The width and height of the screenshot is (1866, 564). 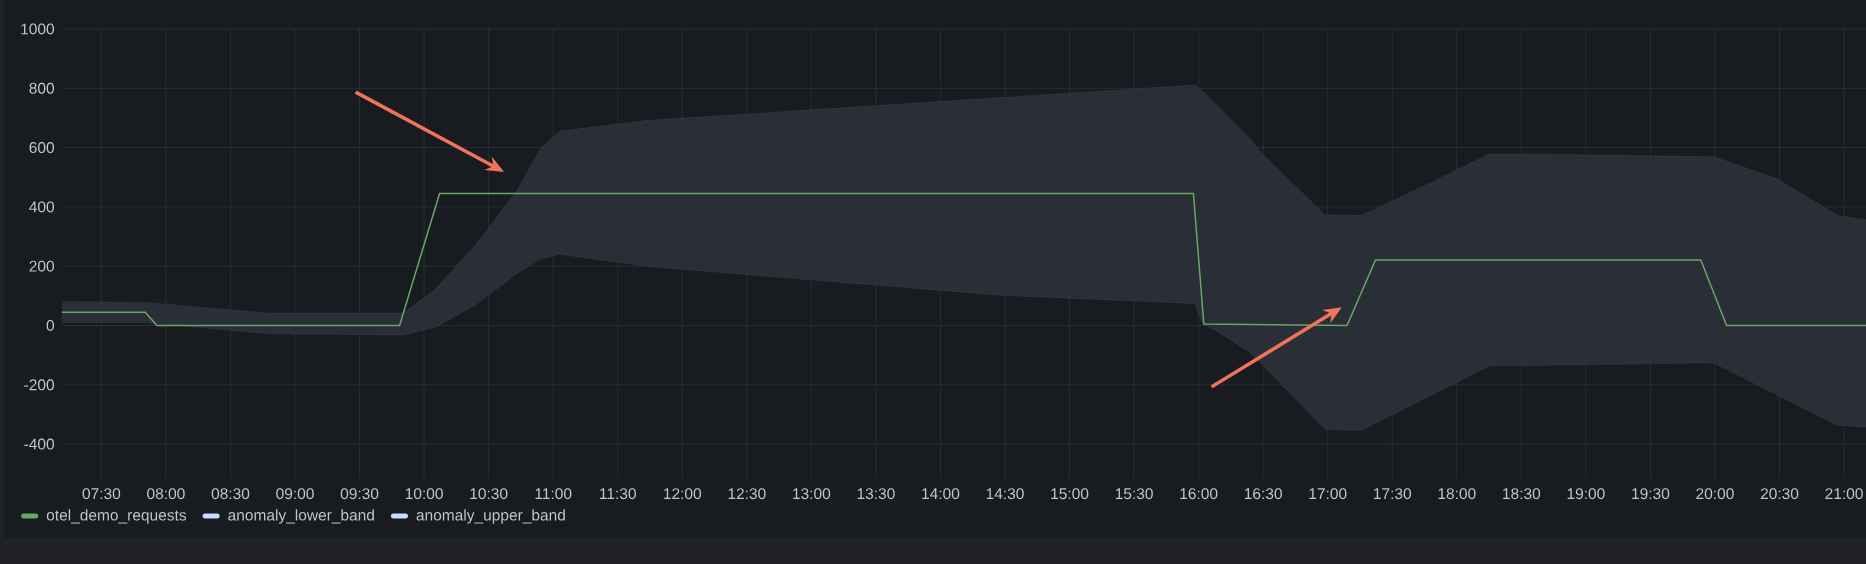 I want to click on x-tick-label: 14:30, so click(x=1005, y=494).